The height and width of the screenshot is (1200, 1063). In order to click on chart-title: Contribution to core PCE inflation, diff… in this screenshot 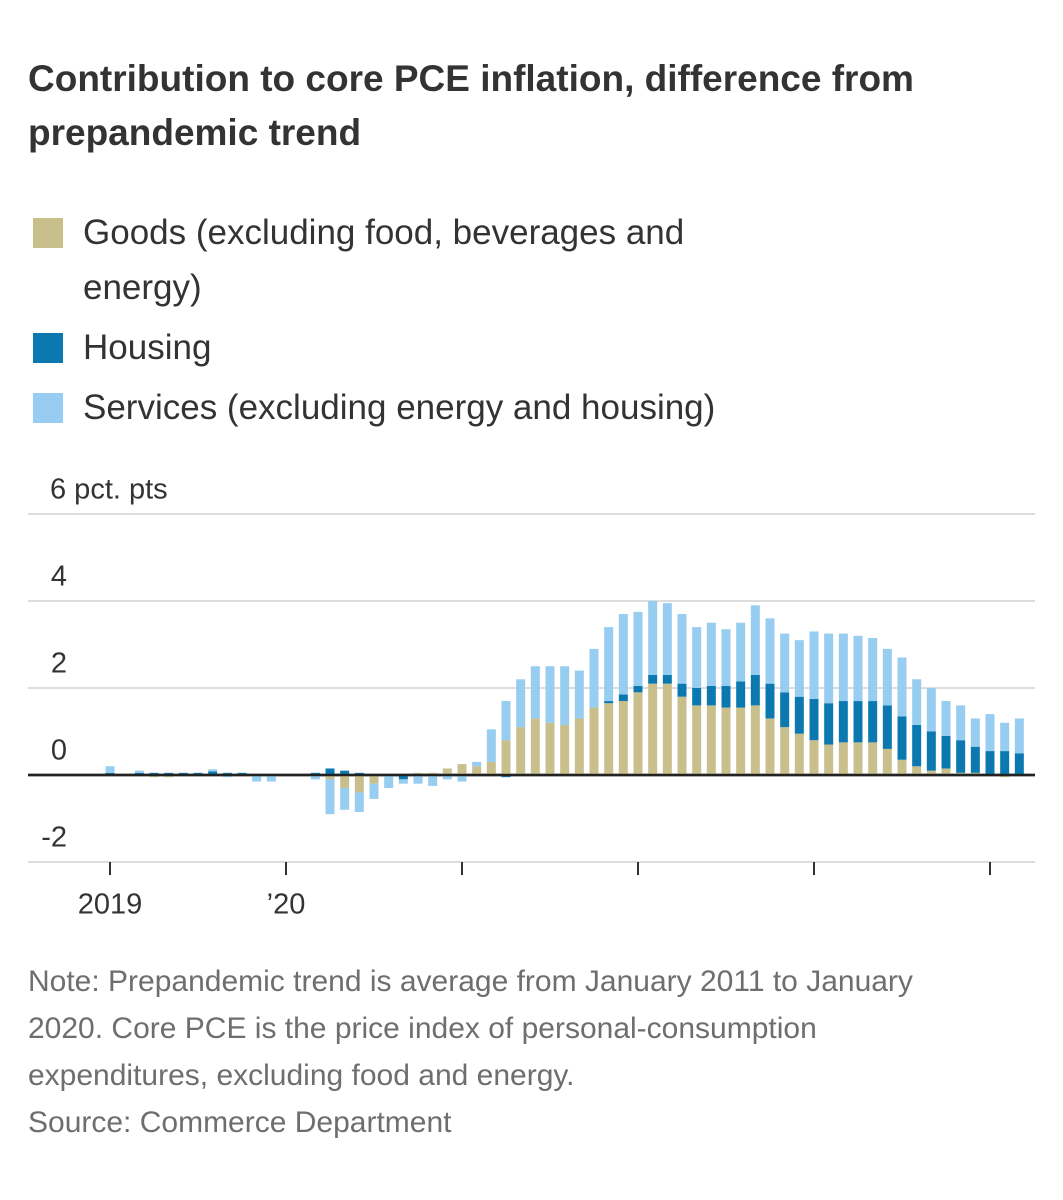, I will do `click(471, 105)`.